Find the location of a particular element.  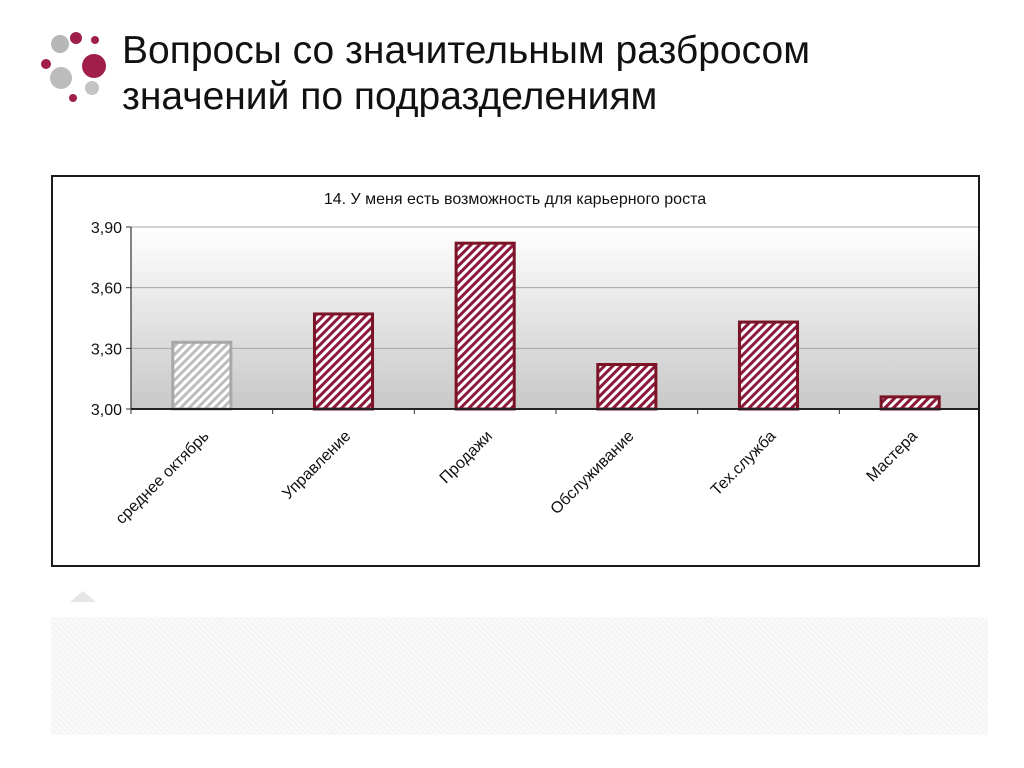

y-tick-label: 3,60 is located at coordinates (106, 289).